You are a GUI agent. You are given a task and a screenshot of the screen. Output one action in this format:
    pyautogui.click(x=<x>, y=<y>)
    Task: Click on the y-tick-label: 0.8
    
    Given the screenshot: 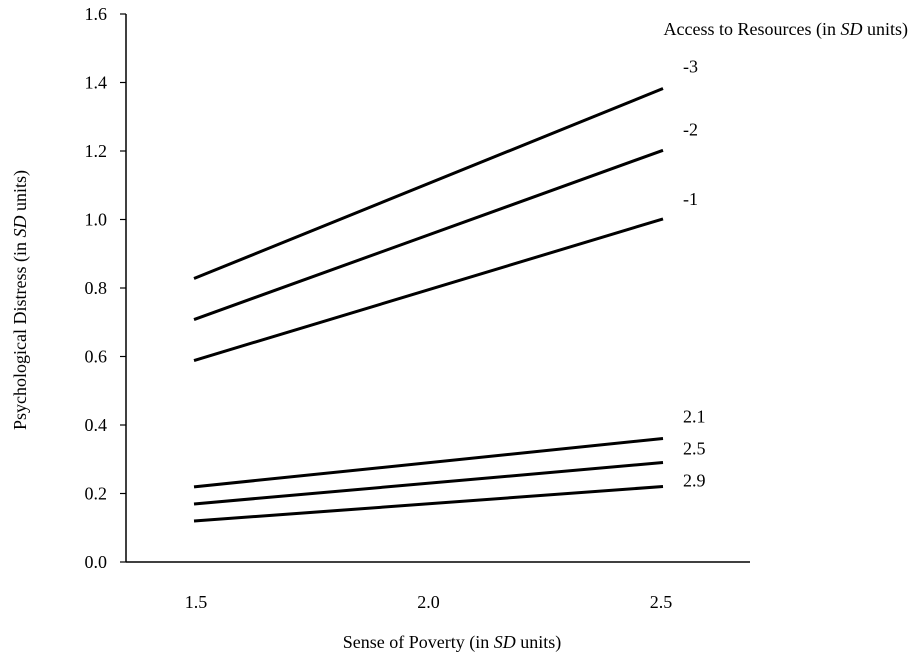 What is the action you would take?
    pyautogui.click(x=96, y=288)
    